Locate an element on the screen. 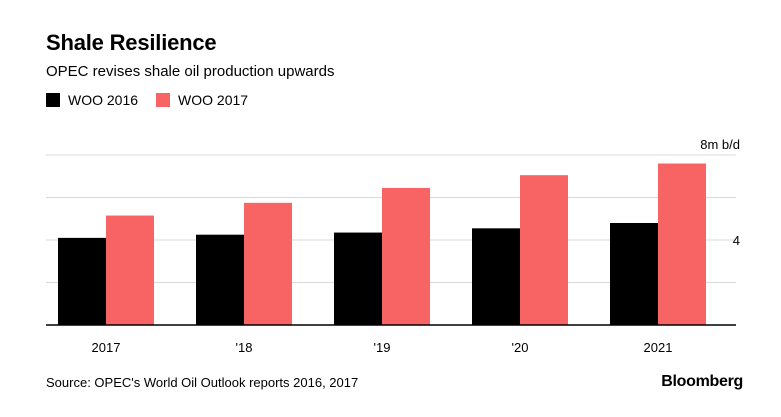  x-tick-label: '18 is located at coordinates (244, 347).